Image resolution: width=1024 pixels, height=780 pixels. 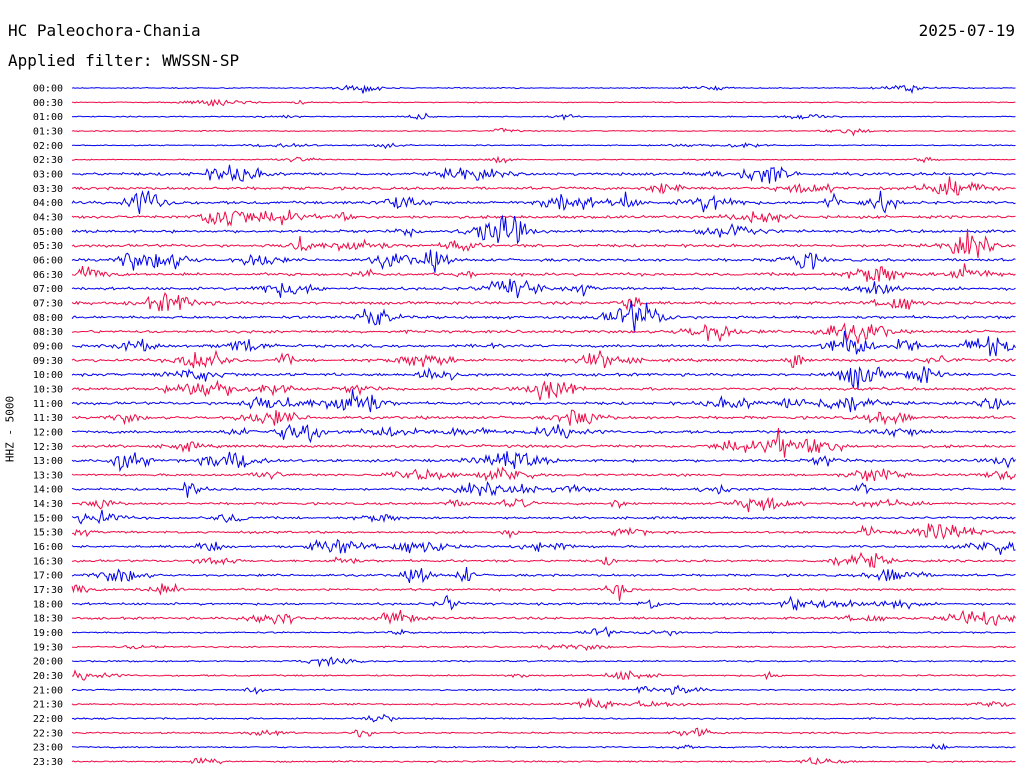 What do you see at coordinates (48, 719) in the screenshot?
I see `time-tick-label: 22:00` at bounding box center [48, 719].